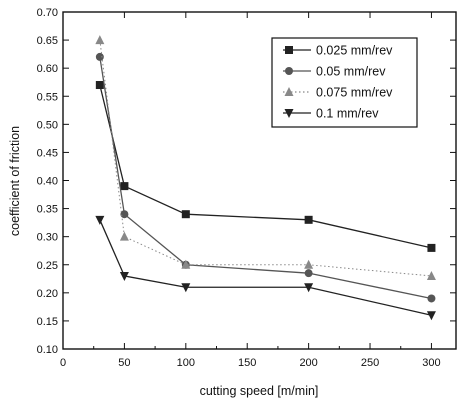 The height and width of the screenshot is (407, 468). I want to click on legend-box, so click(344, 82).